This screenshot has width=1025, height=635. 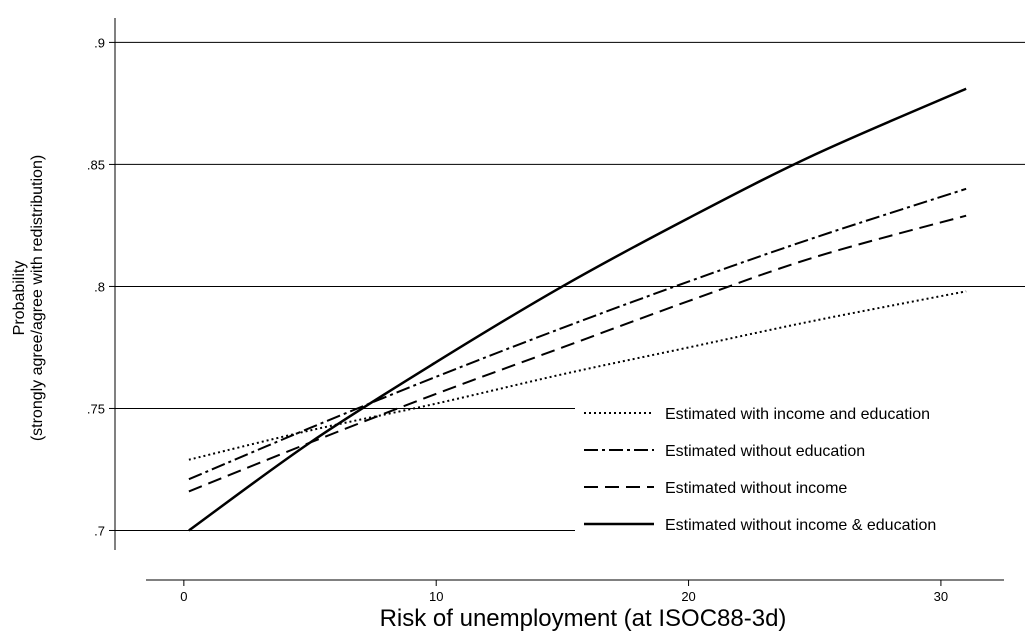 What do you see at coordinates (688, 596) in the screenshot?
I see `x-tick-label: 20` at bounding box center [688, 596].